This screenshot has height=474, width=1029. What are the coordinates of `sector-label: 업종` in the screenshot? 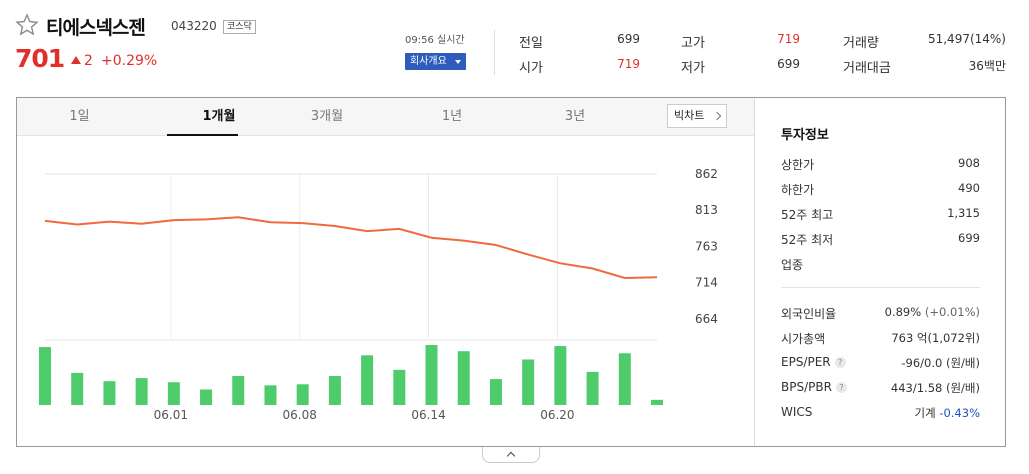 It's located at (792, 265).